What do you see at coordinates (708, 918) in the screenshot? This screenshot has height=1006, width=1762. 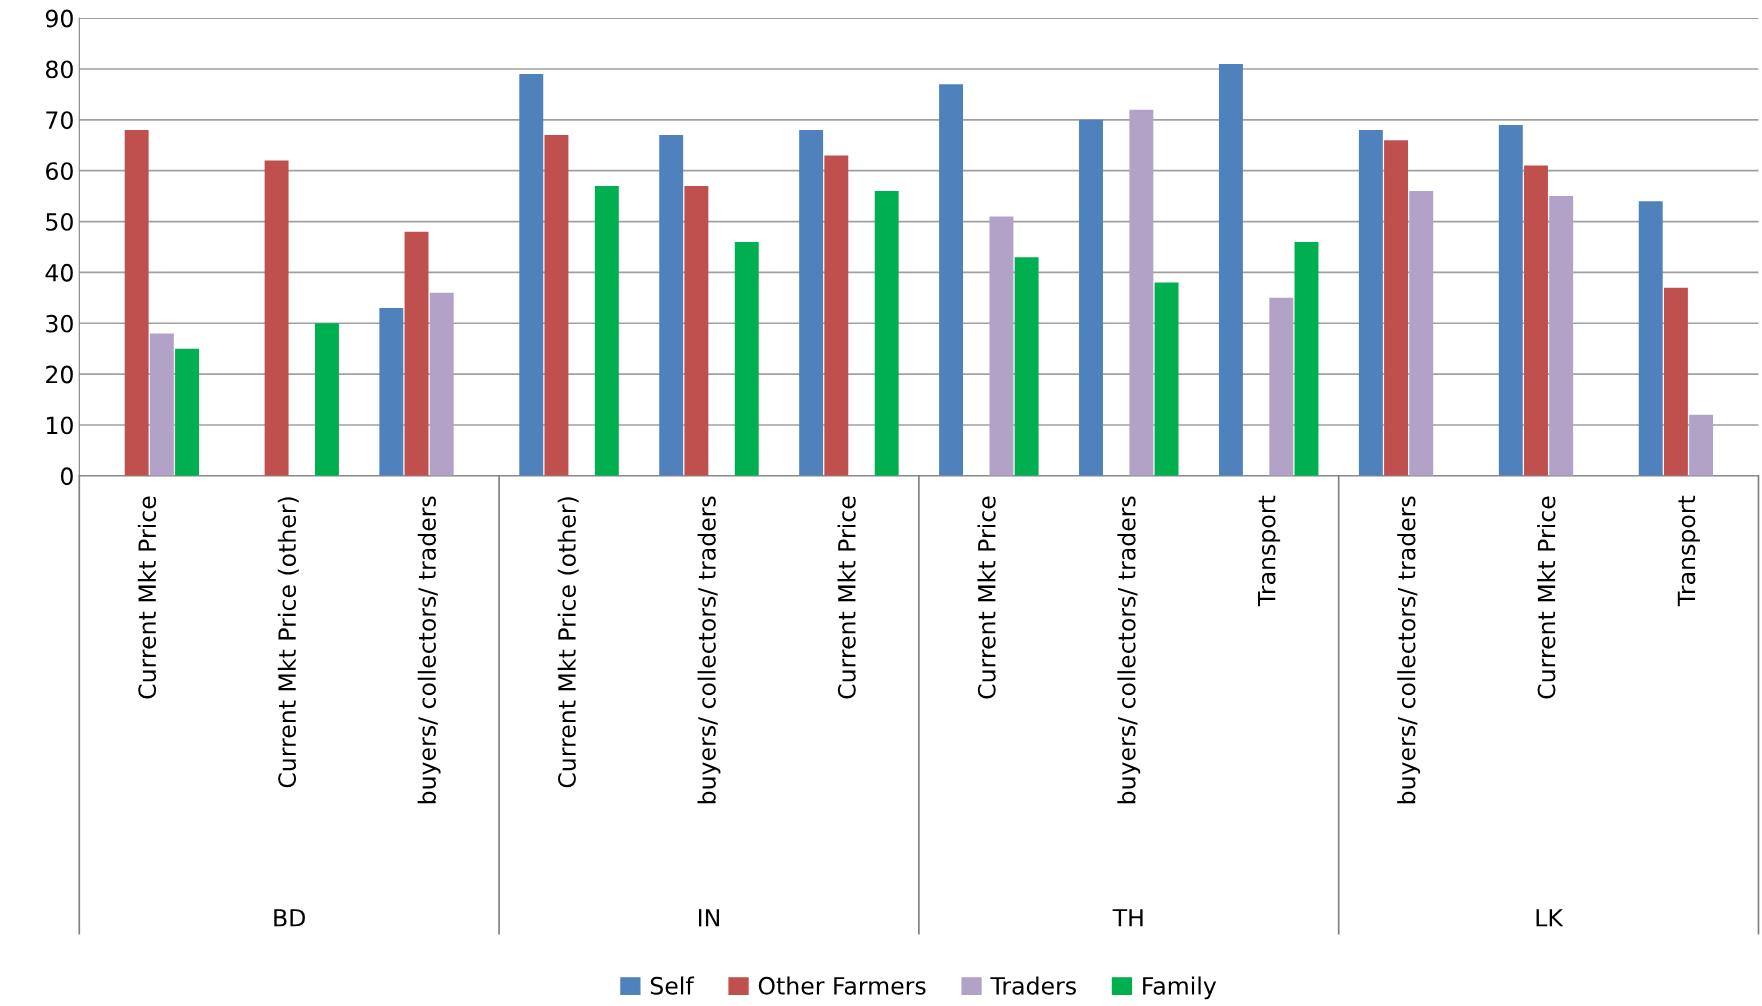 I see `text: IN` at bounding box center [708, 918].